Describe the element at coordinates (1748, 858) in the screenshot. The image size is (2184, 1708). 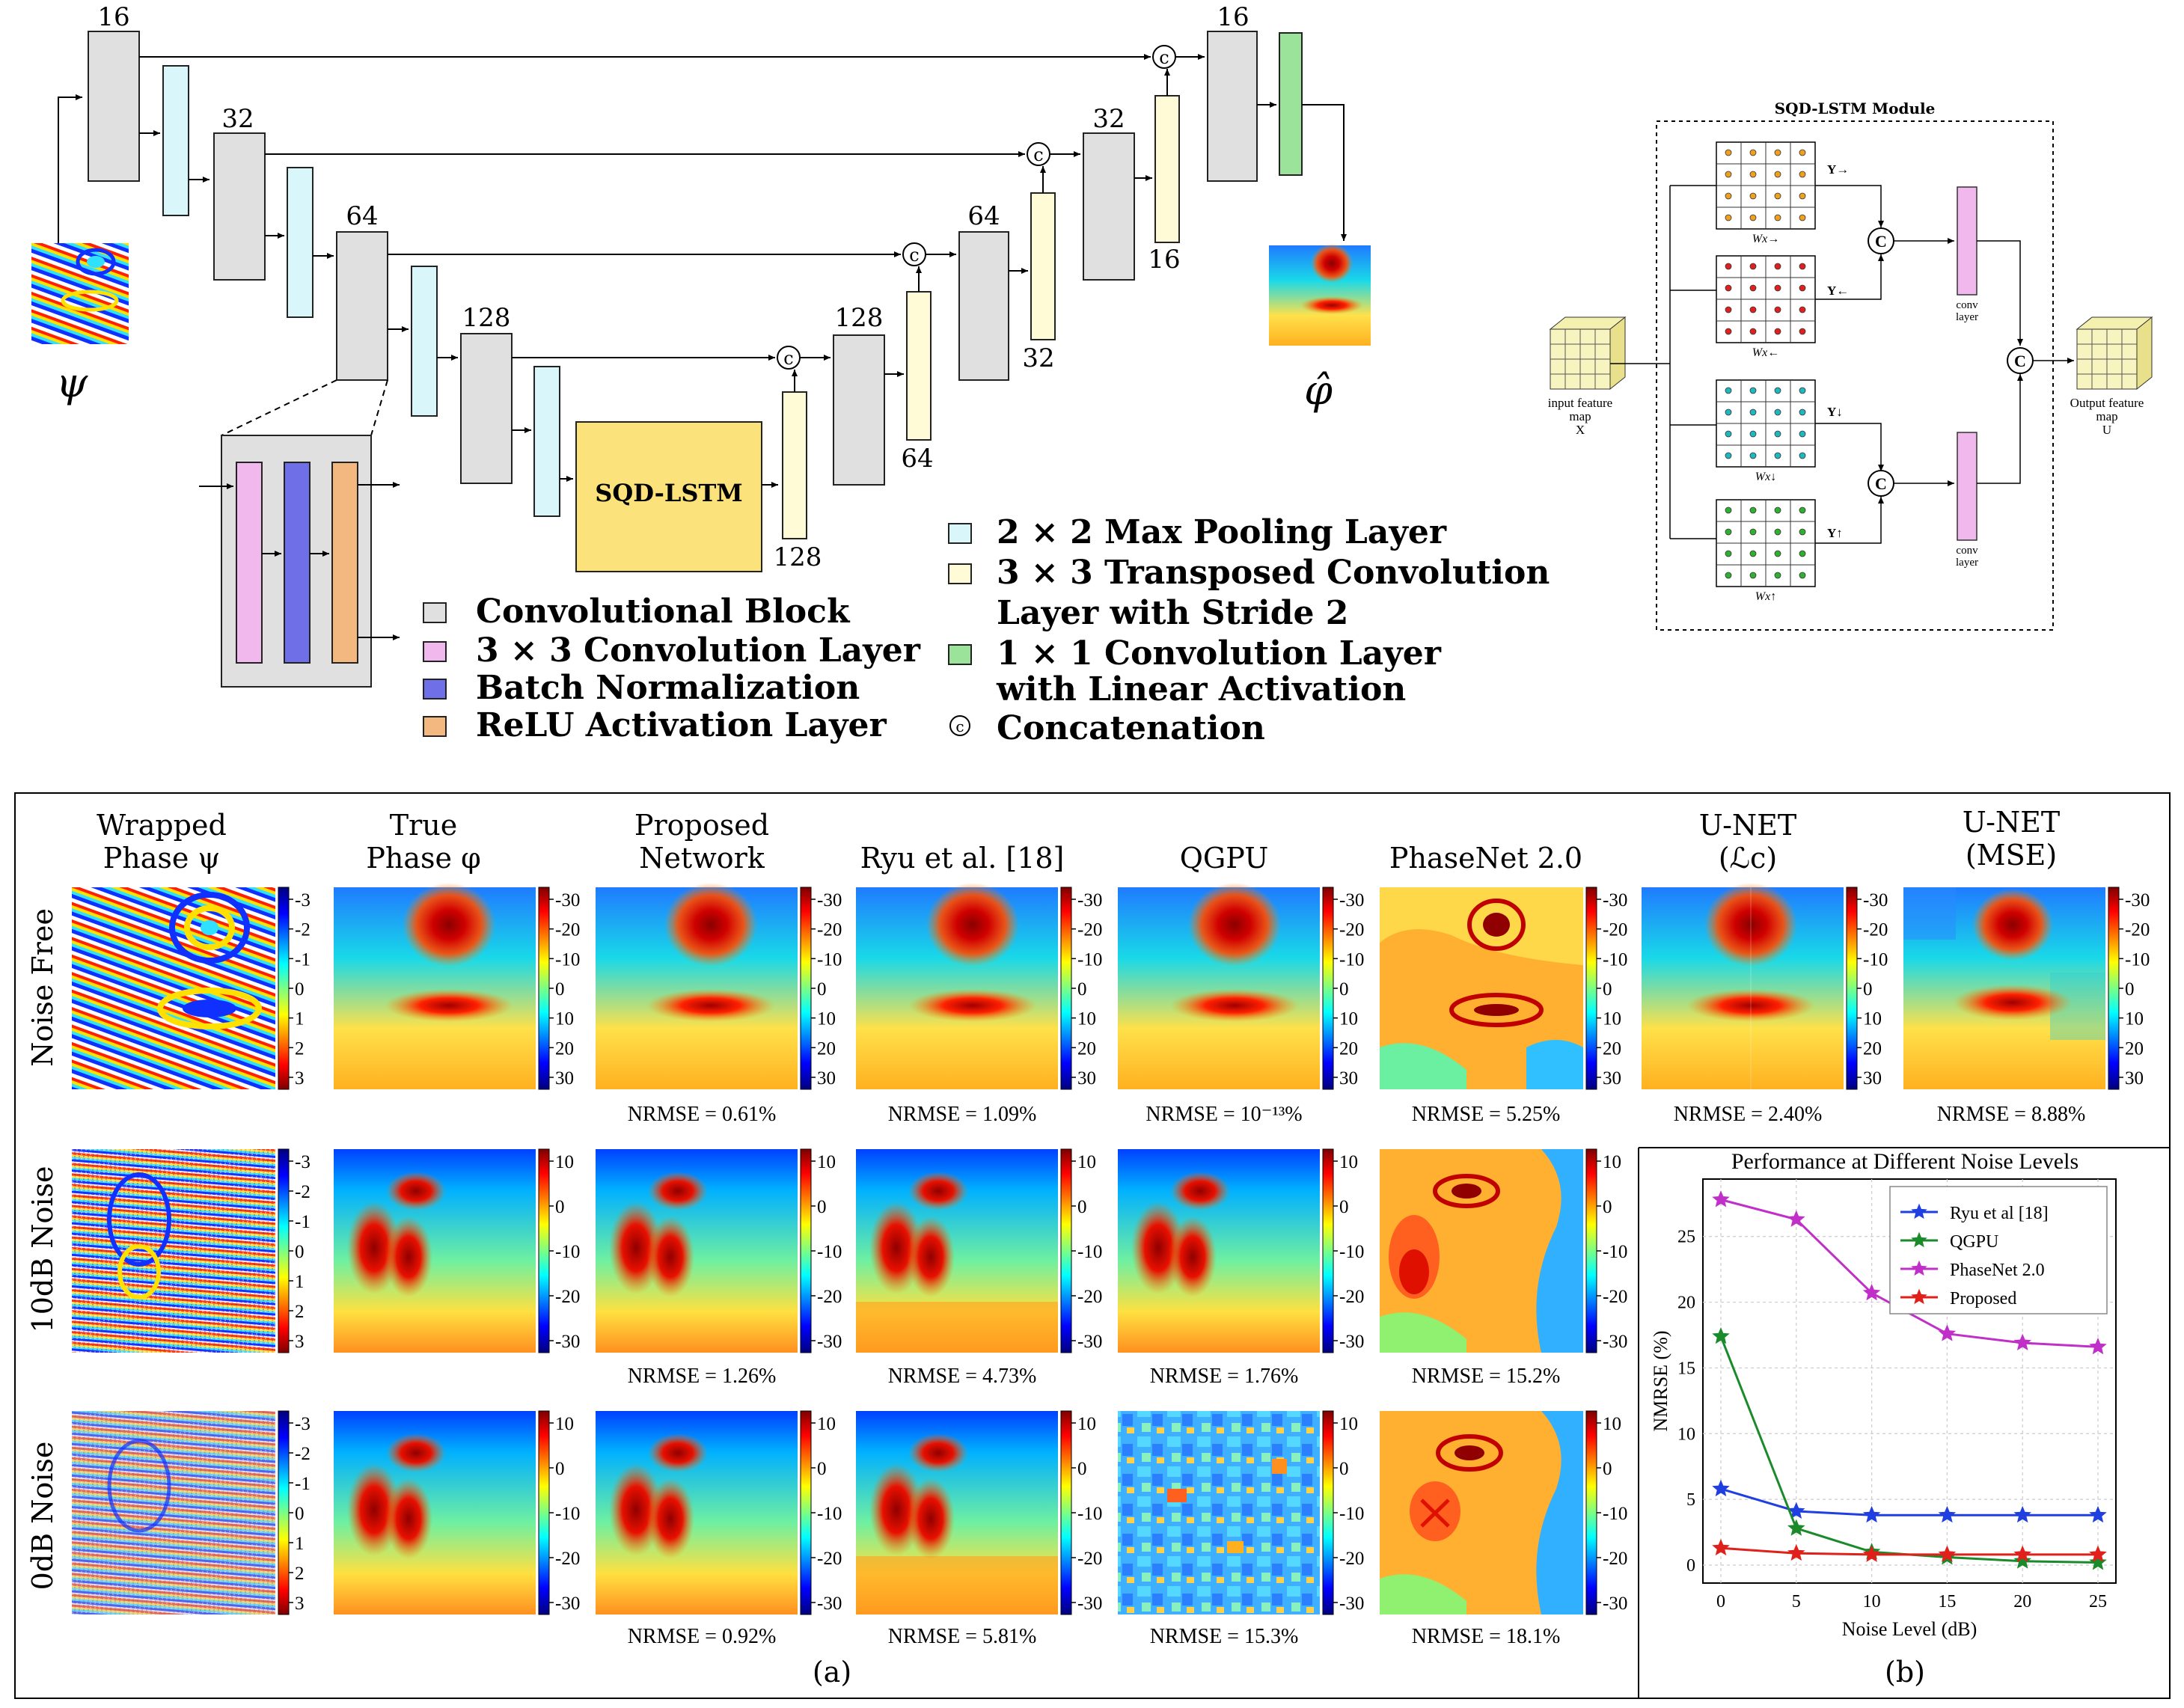
I see `col-unet-lc-l2: (ℒc)` at that location.